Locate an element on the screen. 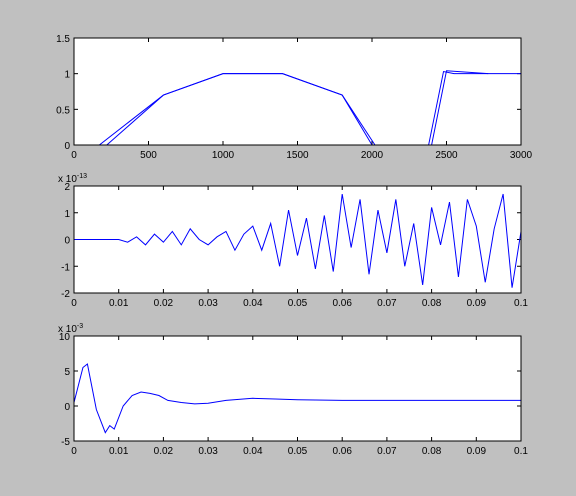 This screenshot has height=496, width=576. y-tick-label: -2 is located at coordinates (65, 294).